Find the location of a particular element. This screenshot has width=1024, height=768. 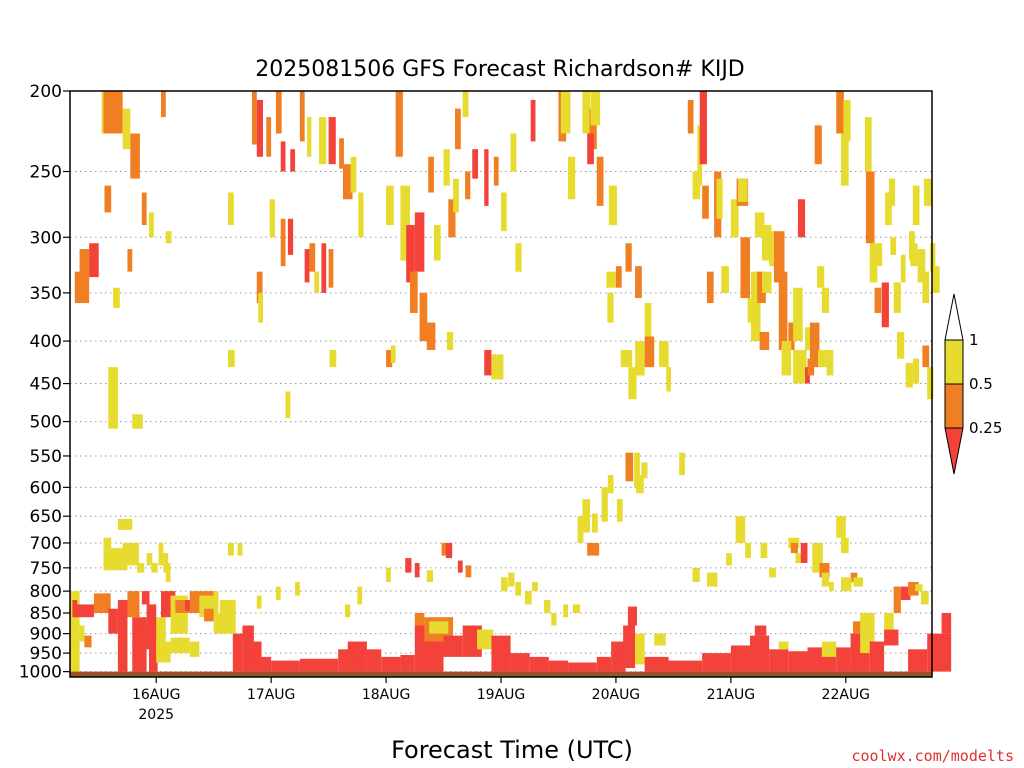

legend-bin-0.25-0.5 is located at coordinates (954, 406).